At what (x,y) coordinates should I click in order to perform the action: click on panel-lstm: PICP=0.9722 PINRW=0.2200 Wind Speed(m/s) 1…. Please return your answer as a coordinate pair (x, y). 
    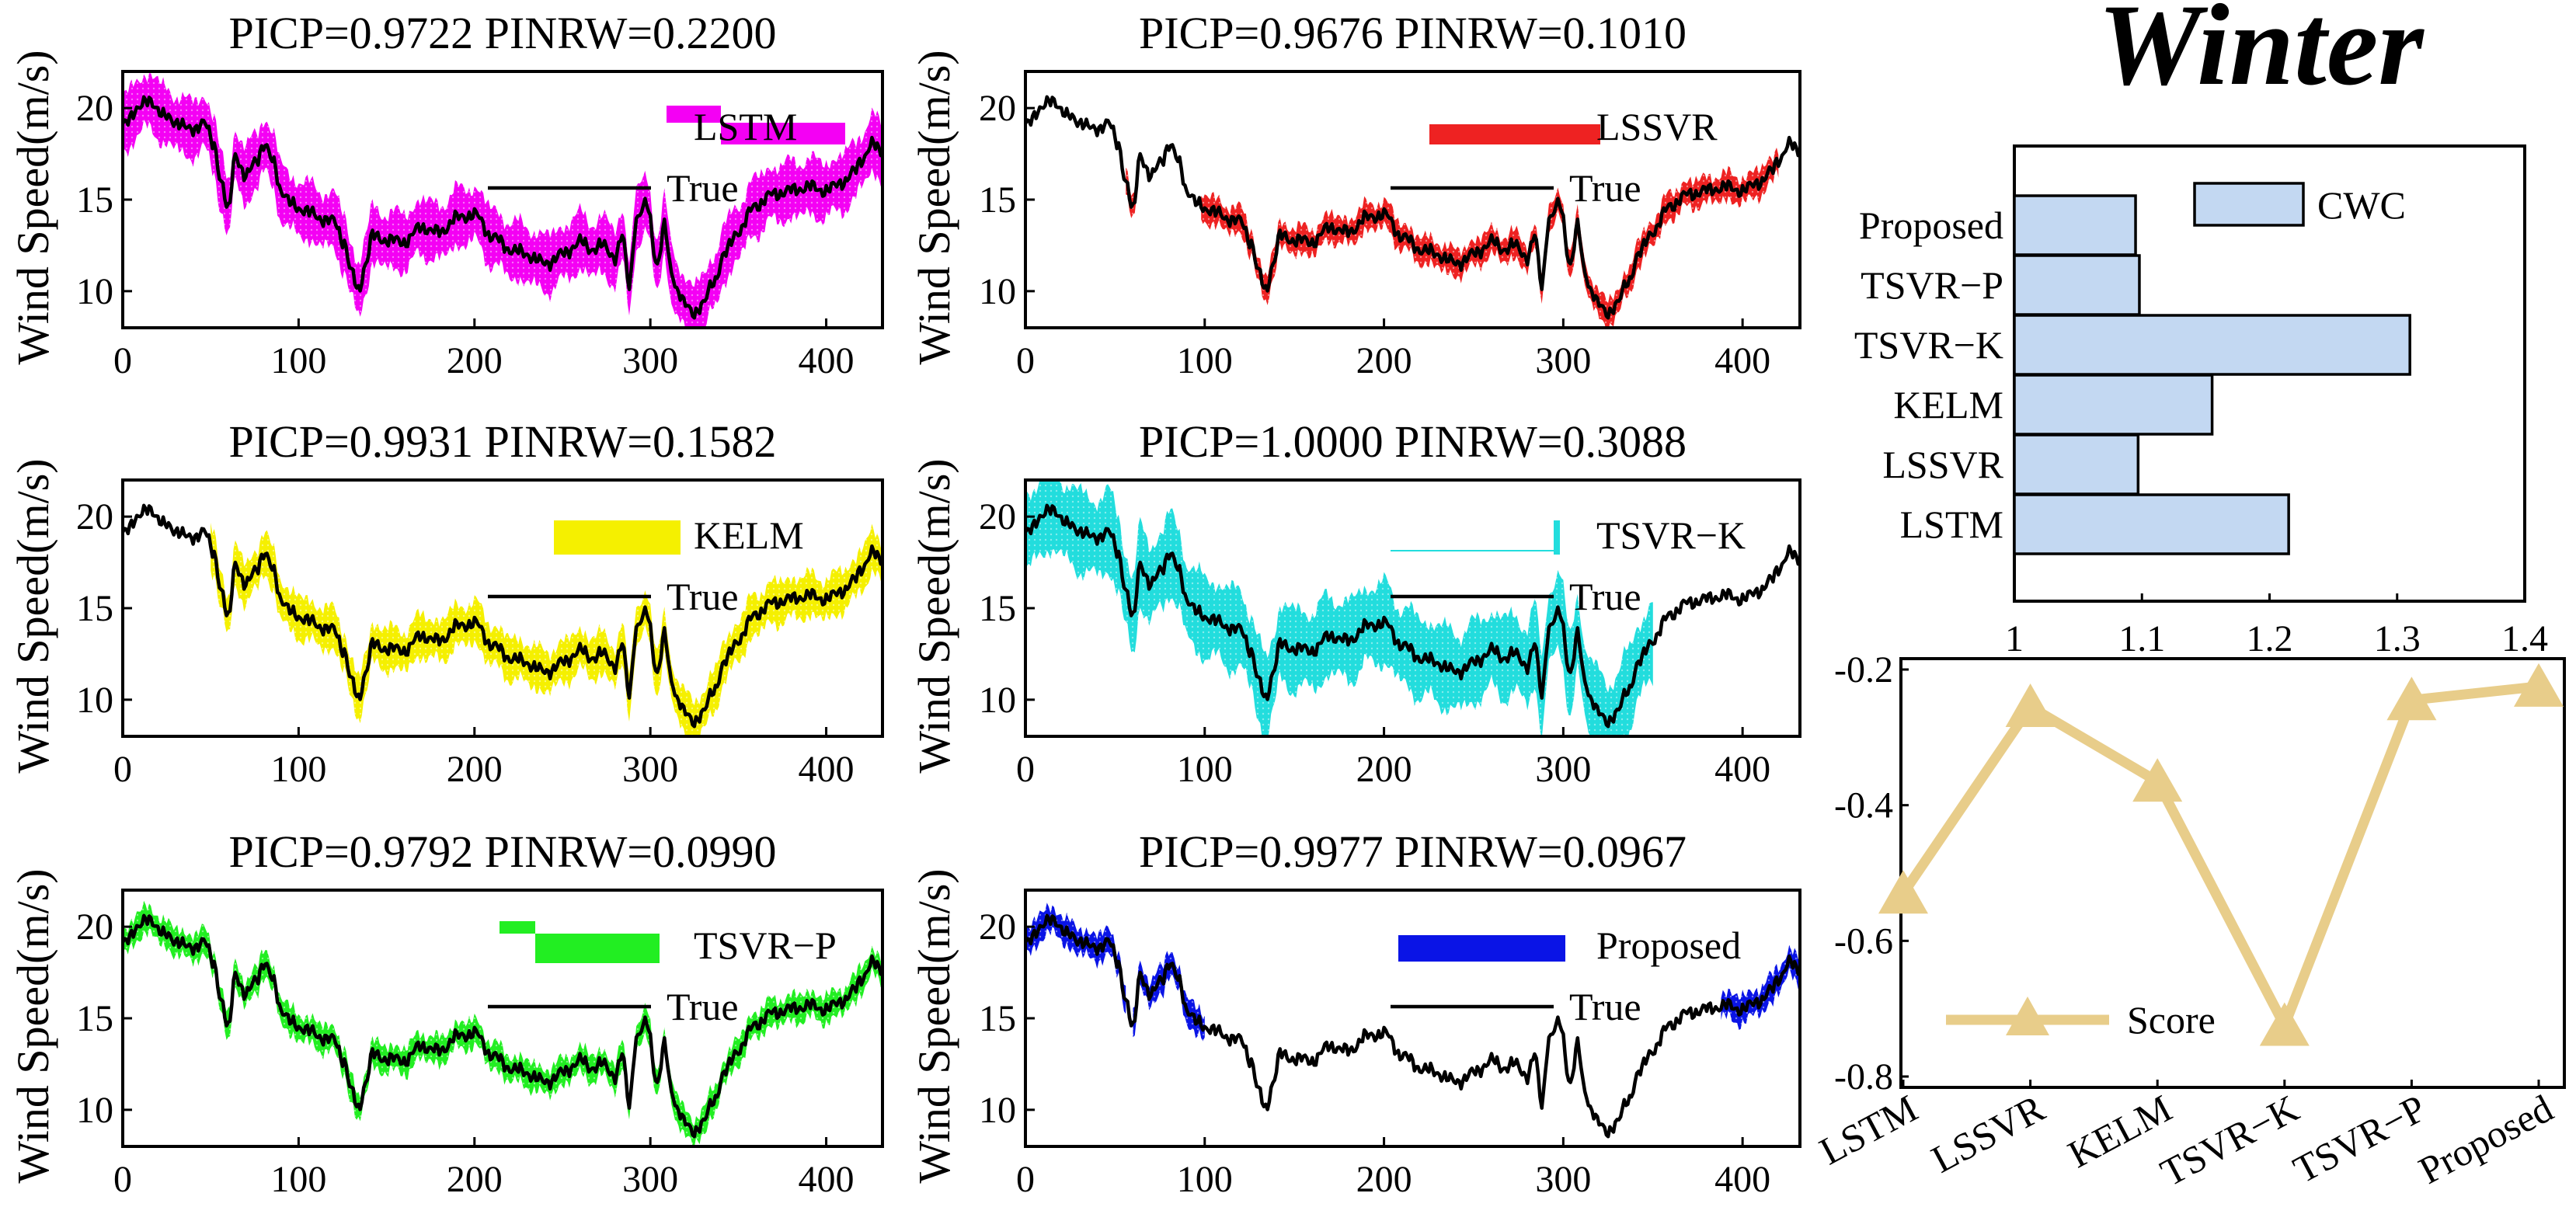
    Looking at the image, I should click on (446, 195).